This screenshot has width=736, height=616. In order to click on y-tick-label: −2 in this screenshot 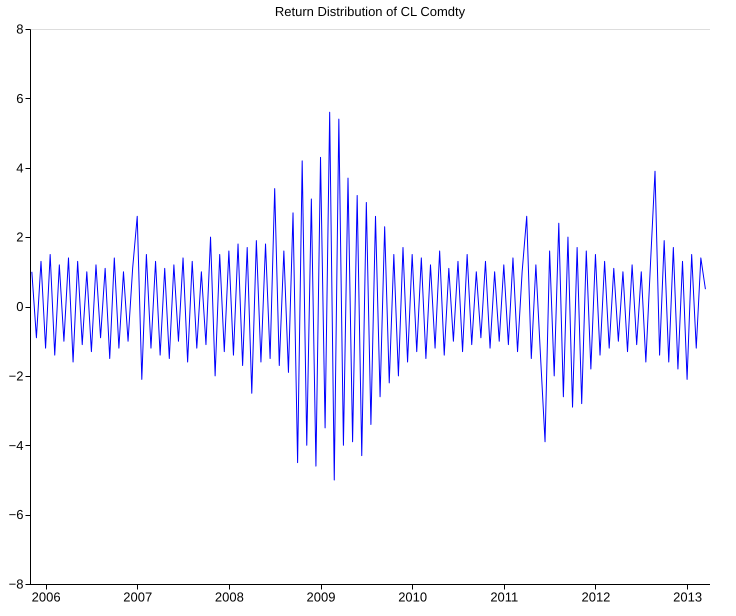, I will do `click(16, 376)`.